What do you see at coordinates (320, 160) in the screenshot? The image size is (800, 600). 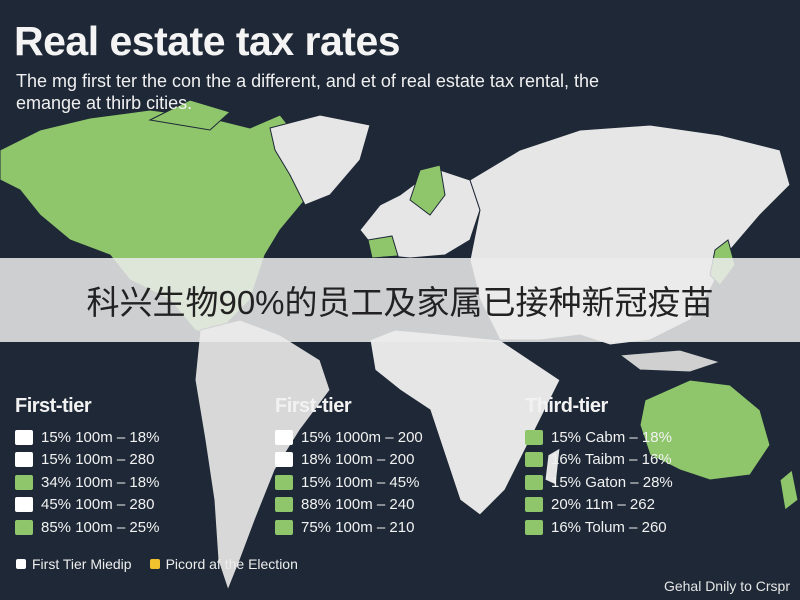 I see `greenland` at bounding box center [320, 160].